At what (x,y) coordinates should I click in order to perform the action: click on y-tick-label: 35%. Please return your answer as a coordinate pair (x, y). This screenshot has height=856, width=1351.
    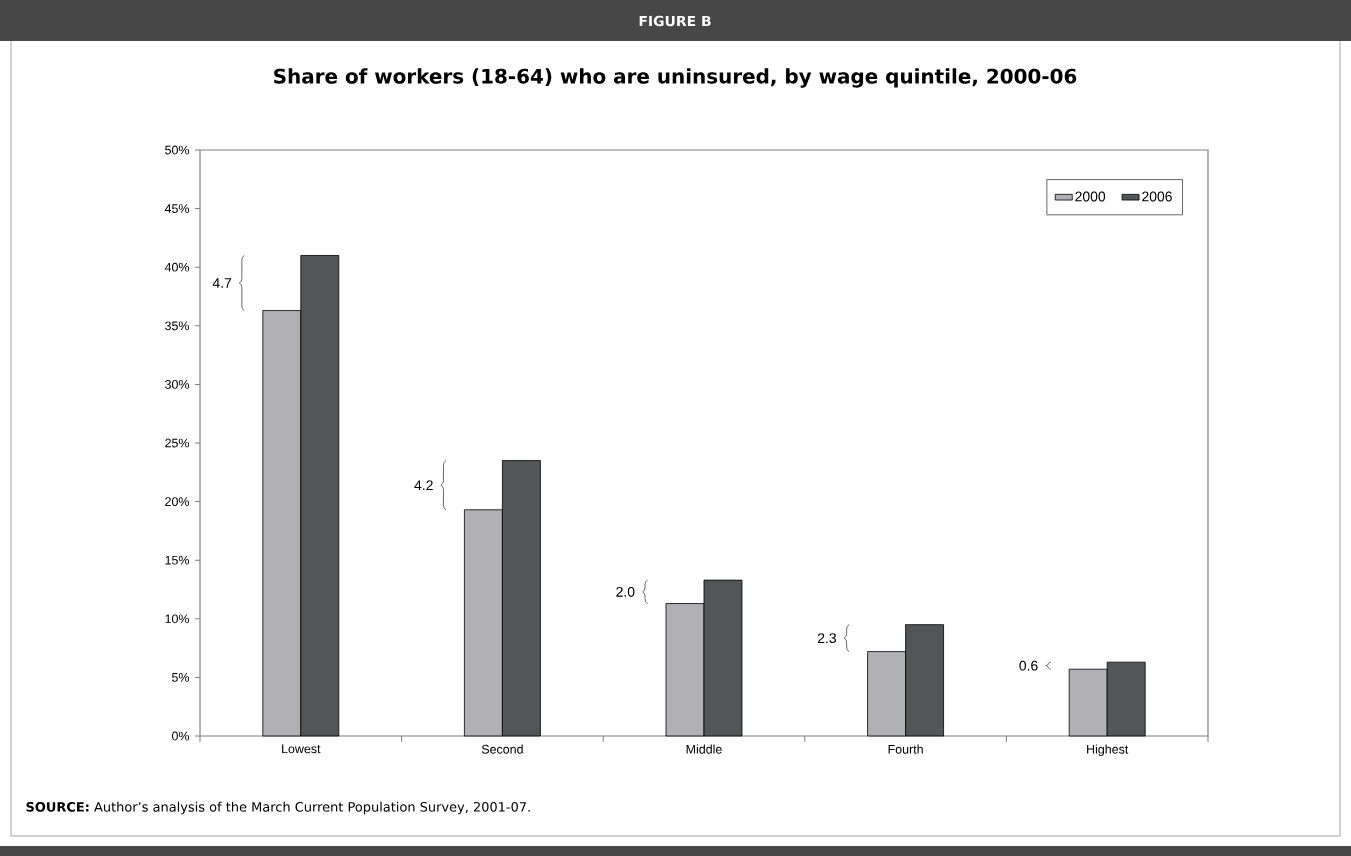
    Looking at the image, I should click on (177, 326).